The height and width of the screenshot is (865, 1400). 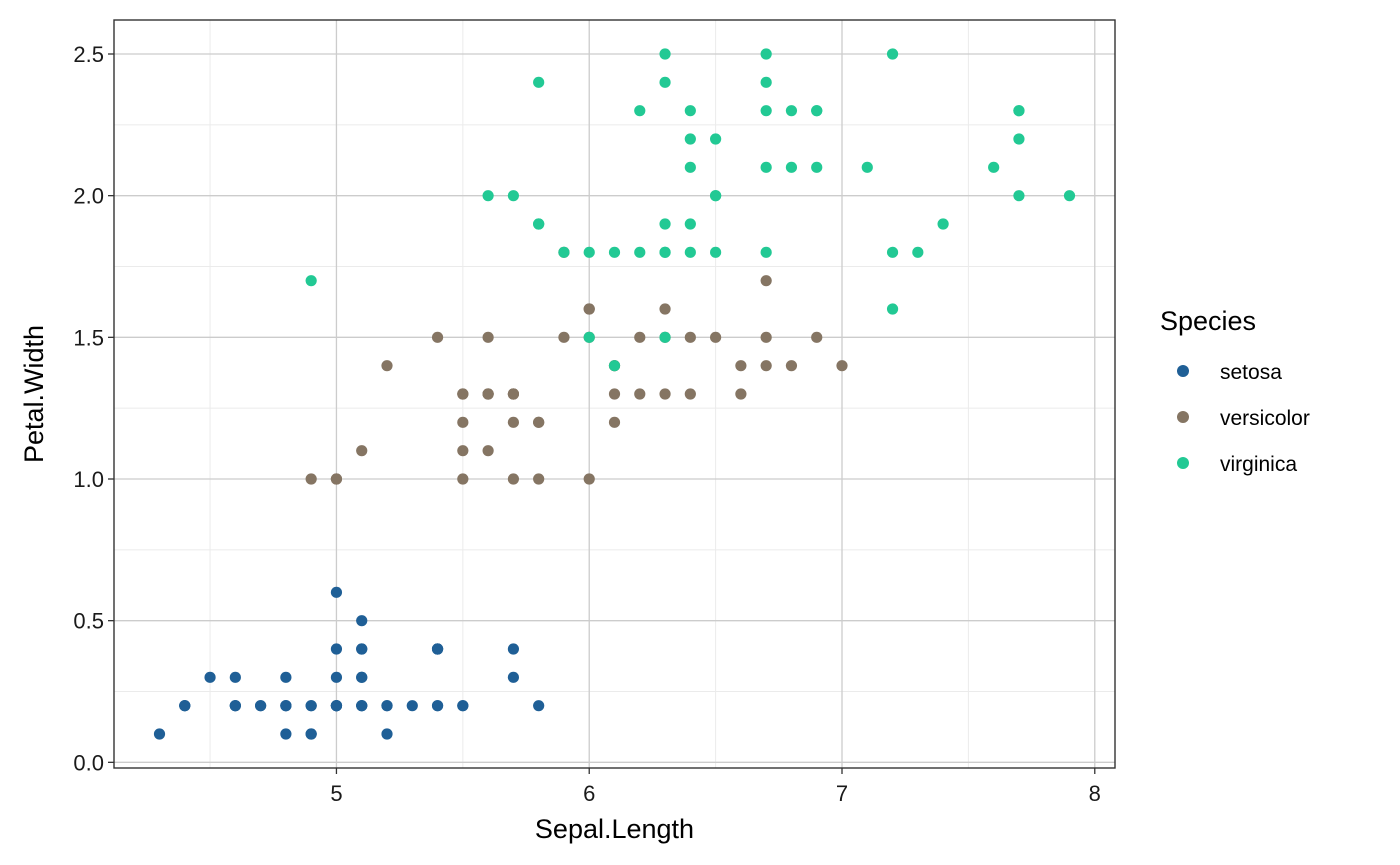 What do you see at coordinates (1265, 418) in the screenshot?
I see `legend-label-versicolor: versicolor` at bounding box center [1265, 418].